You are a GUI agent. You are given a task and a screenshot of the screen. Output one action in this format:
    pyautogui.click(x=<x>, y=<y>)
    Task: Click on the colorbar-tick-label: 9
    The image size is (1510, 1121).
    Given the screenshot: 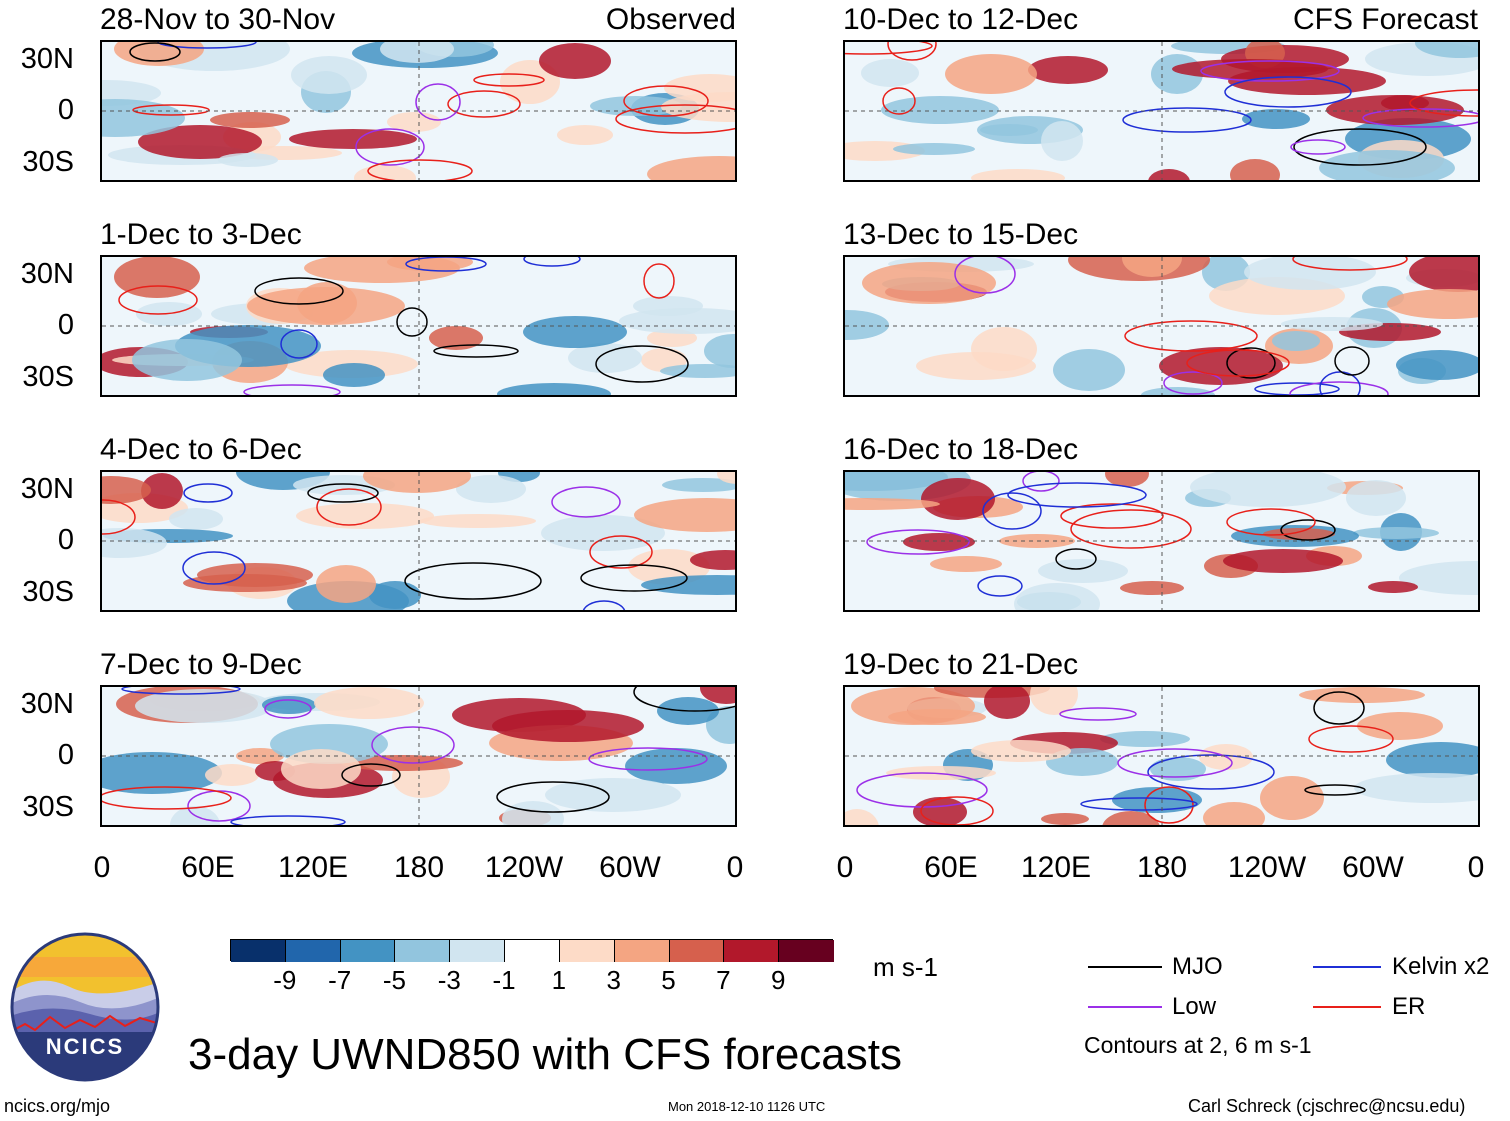 What is the action you would take?
    pyautogui.click(x=778, y=980)
    